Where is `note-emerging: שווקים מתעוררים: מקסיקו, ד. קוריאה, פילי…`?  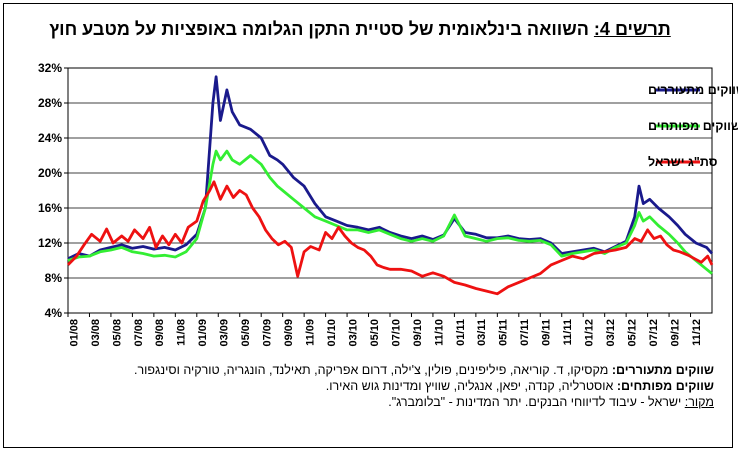 note-emerging: שווקים מתעוררים: מקסיקו, ד. קוריאה, פילי… is located at coordinates (364, 370).